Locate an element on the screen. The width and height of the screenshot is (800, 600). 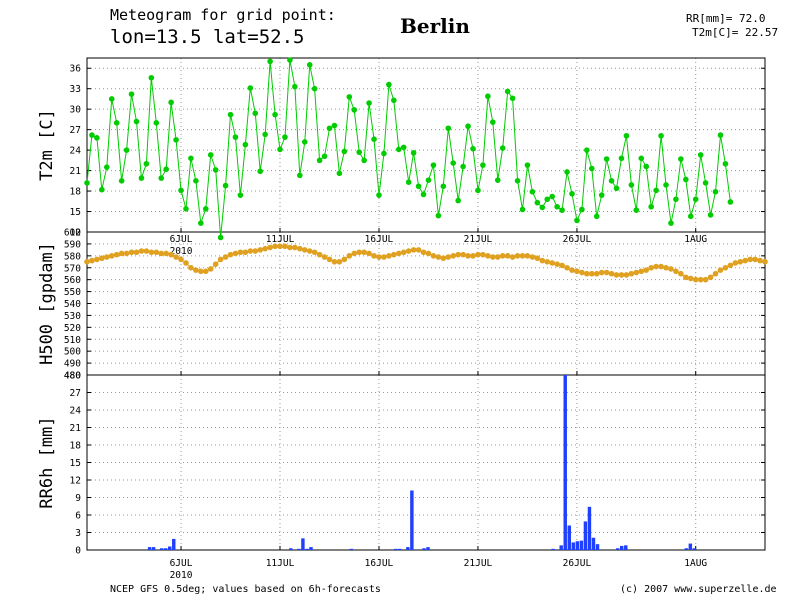
x-tick-label: 1AUG is located at coordinates (695, 563).